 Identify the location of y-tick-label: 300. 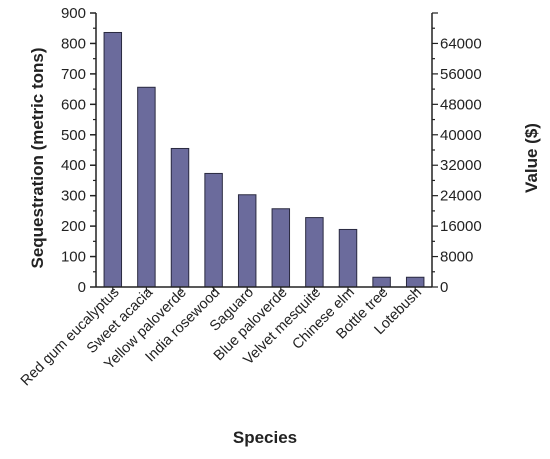
(73, 196).